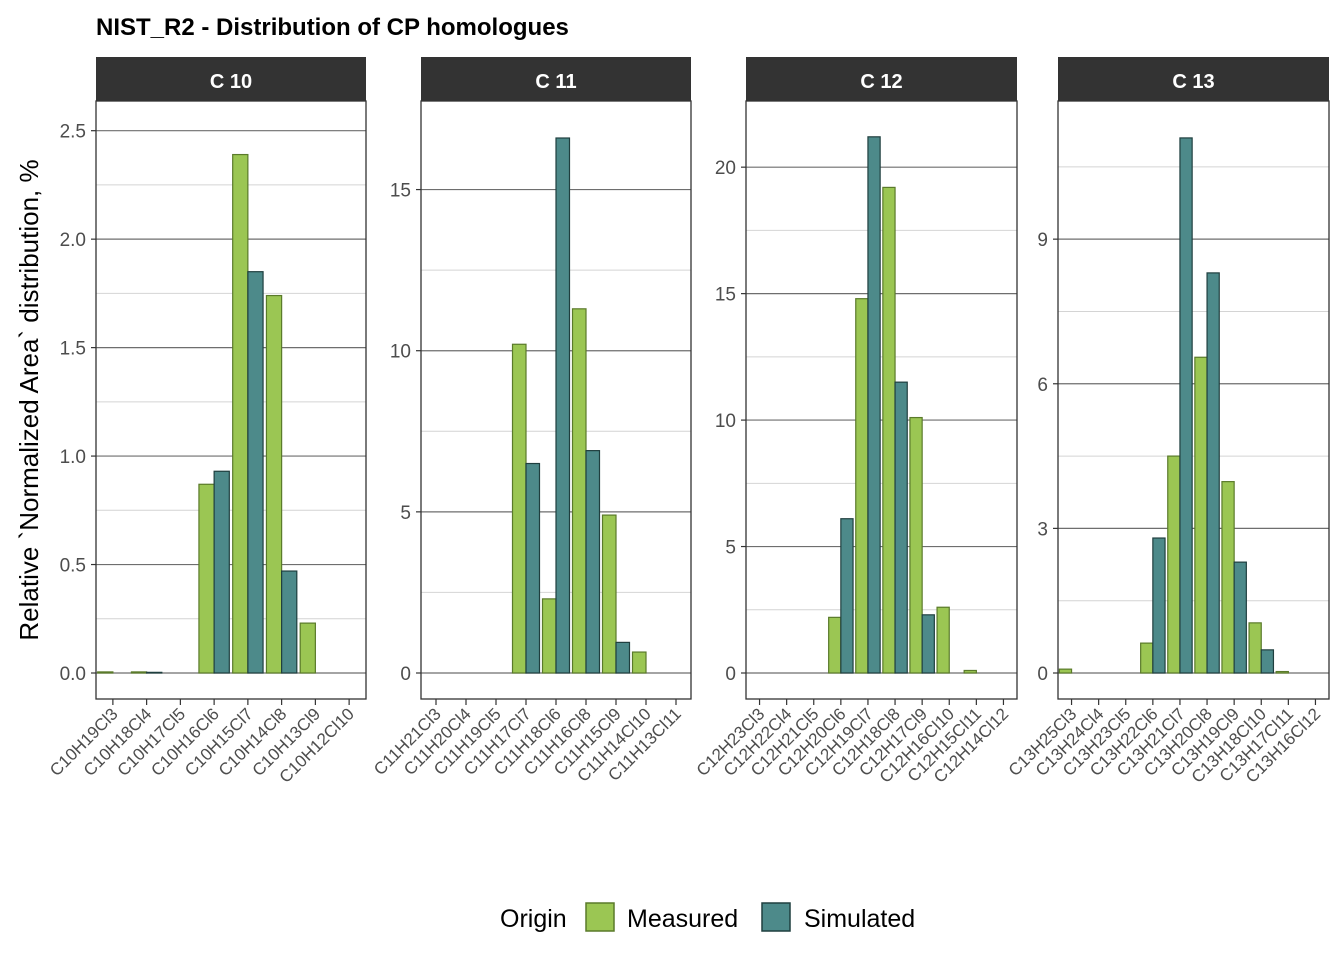 The height and width of the screenshot is (960, 1344). I want to click on y-tick-label: 1.0, so click(73, 457).